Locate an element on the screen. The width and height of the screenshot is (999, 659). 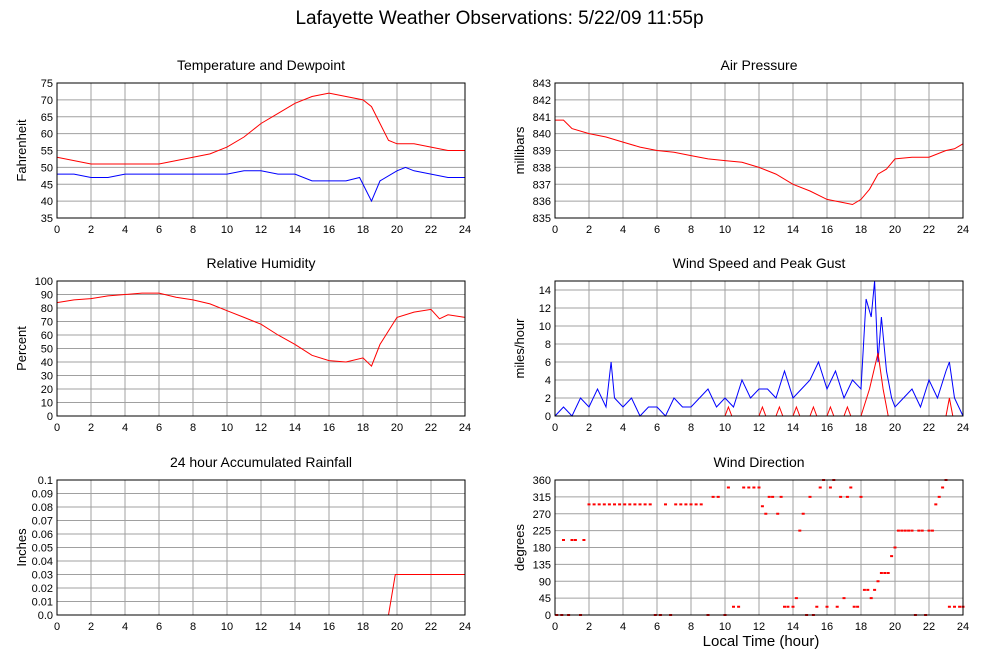
y-axis-label: millibars is located at coordinates (519, 150).